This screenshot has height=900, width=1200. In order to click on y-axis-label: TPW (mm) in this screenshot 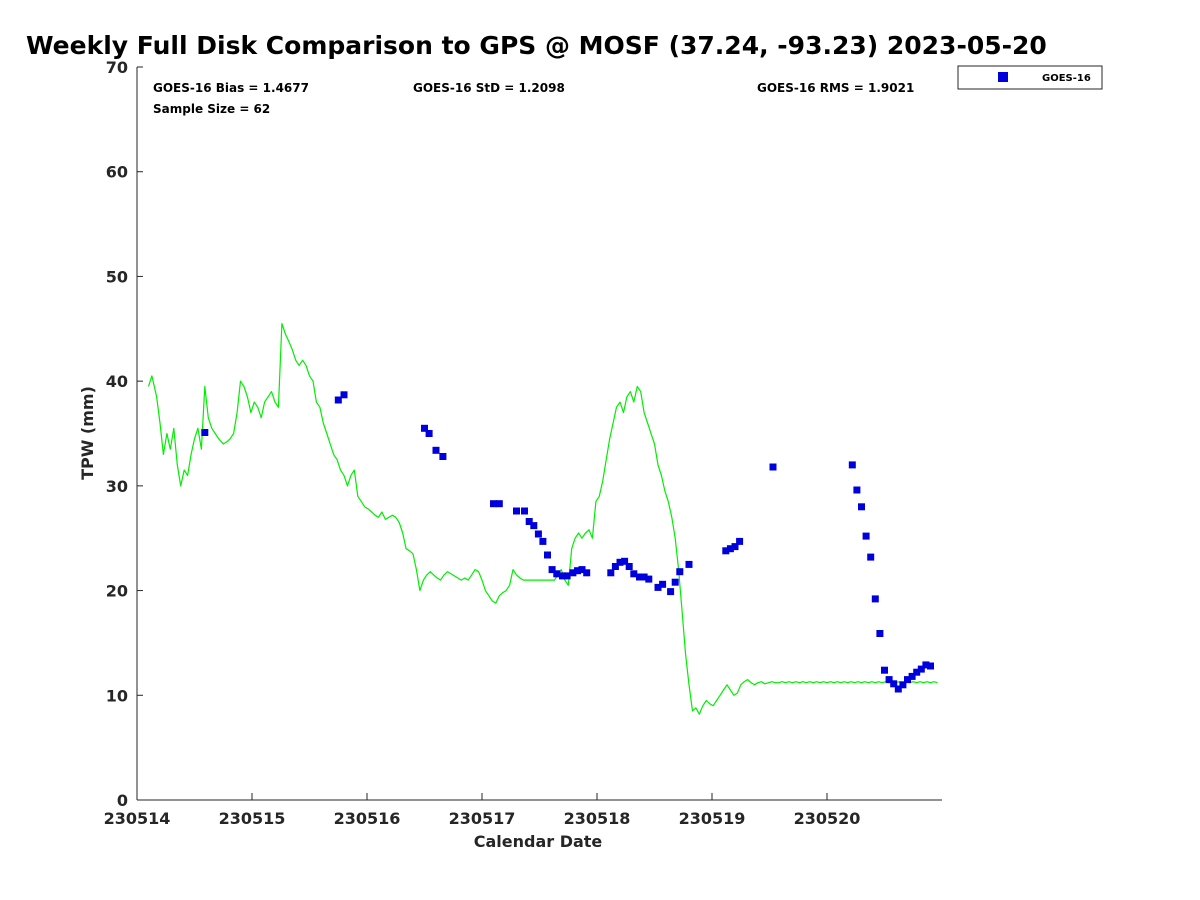, I will do `click(87, 433)`.